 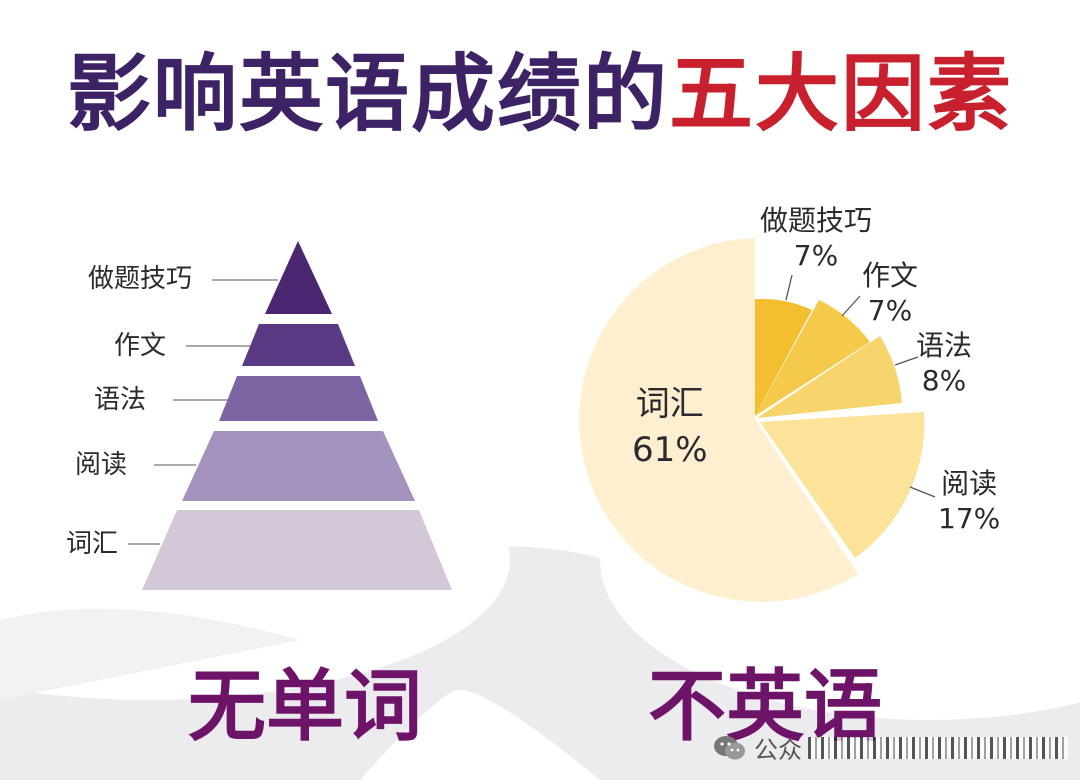 What do you see at coordinates (670, 449) in the screenshot?
I see `pie-label-vocabulary-value: 61%` at bounding box center [670, 449].